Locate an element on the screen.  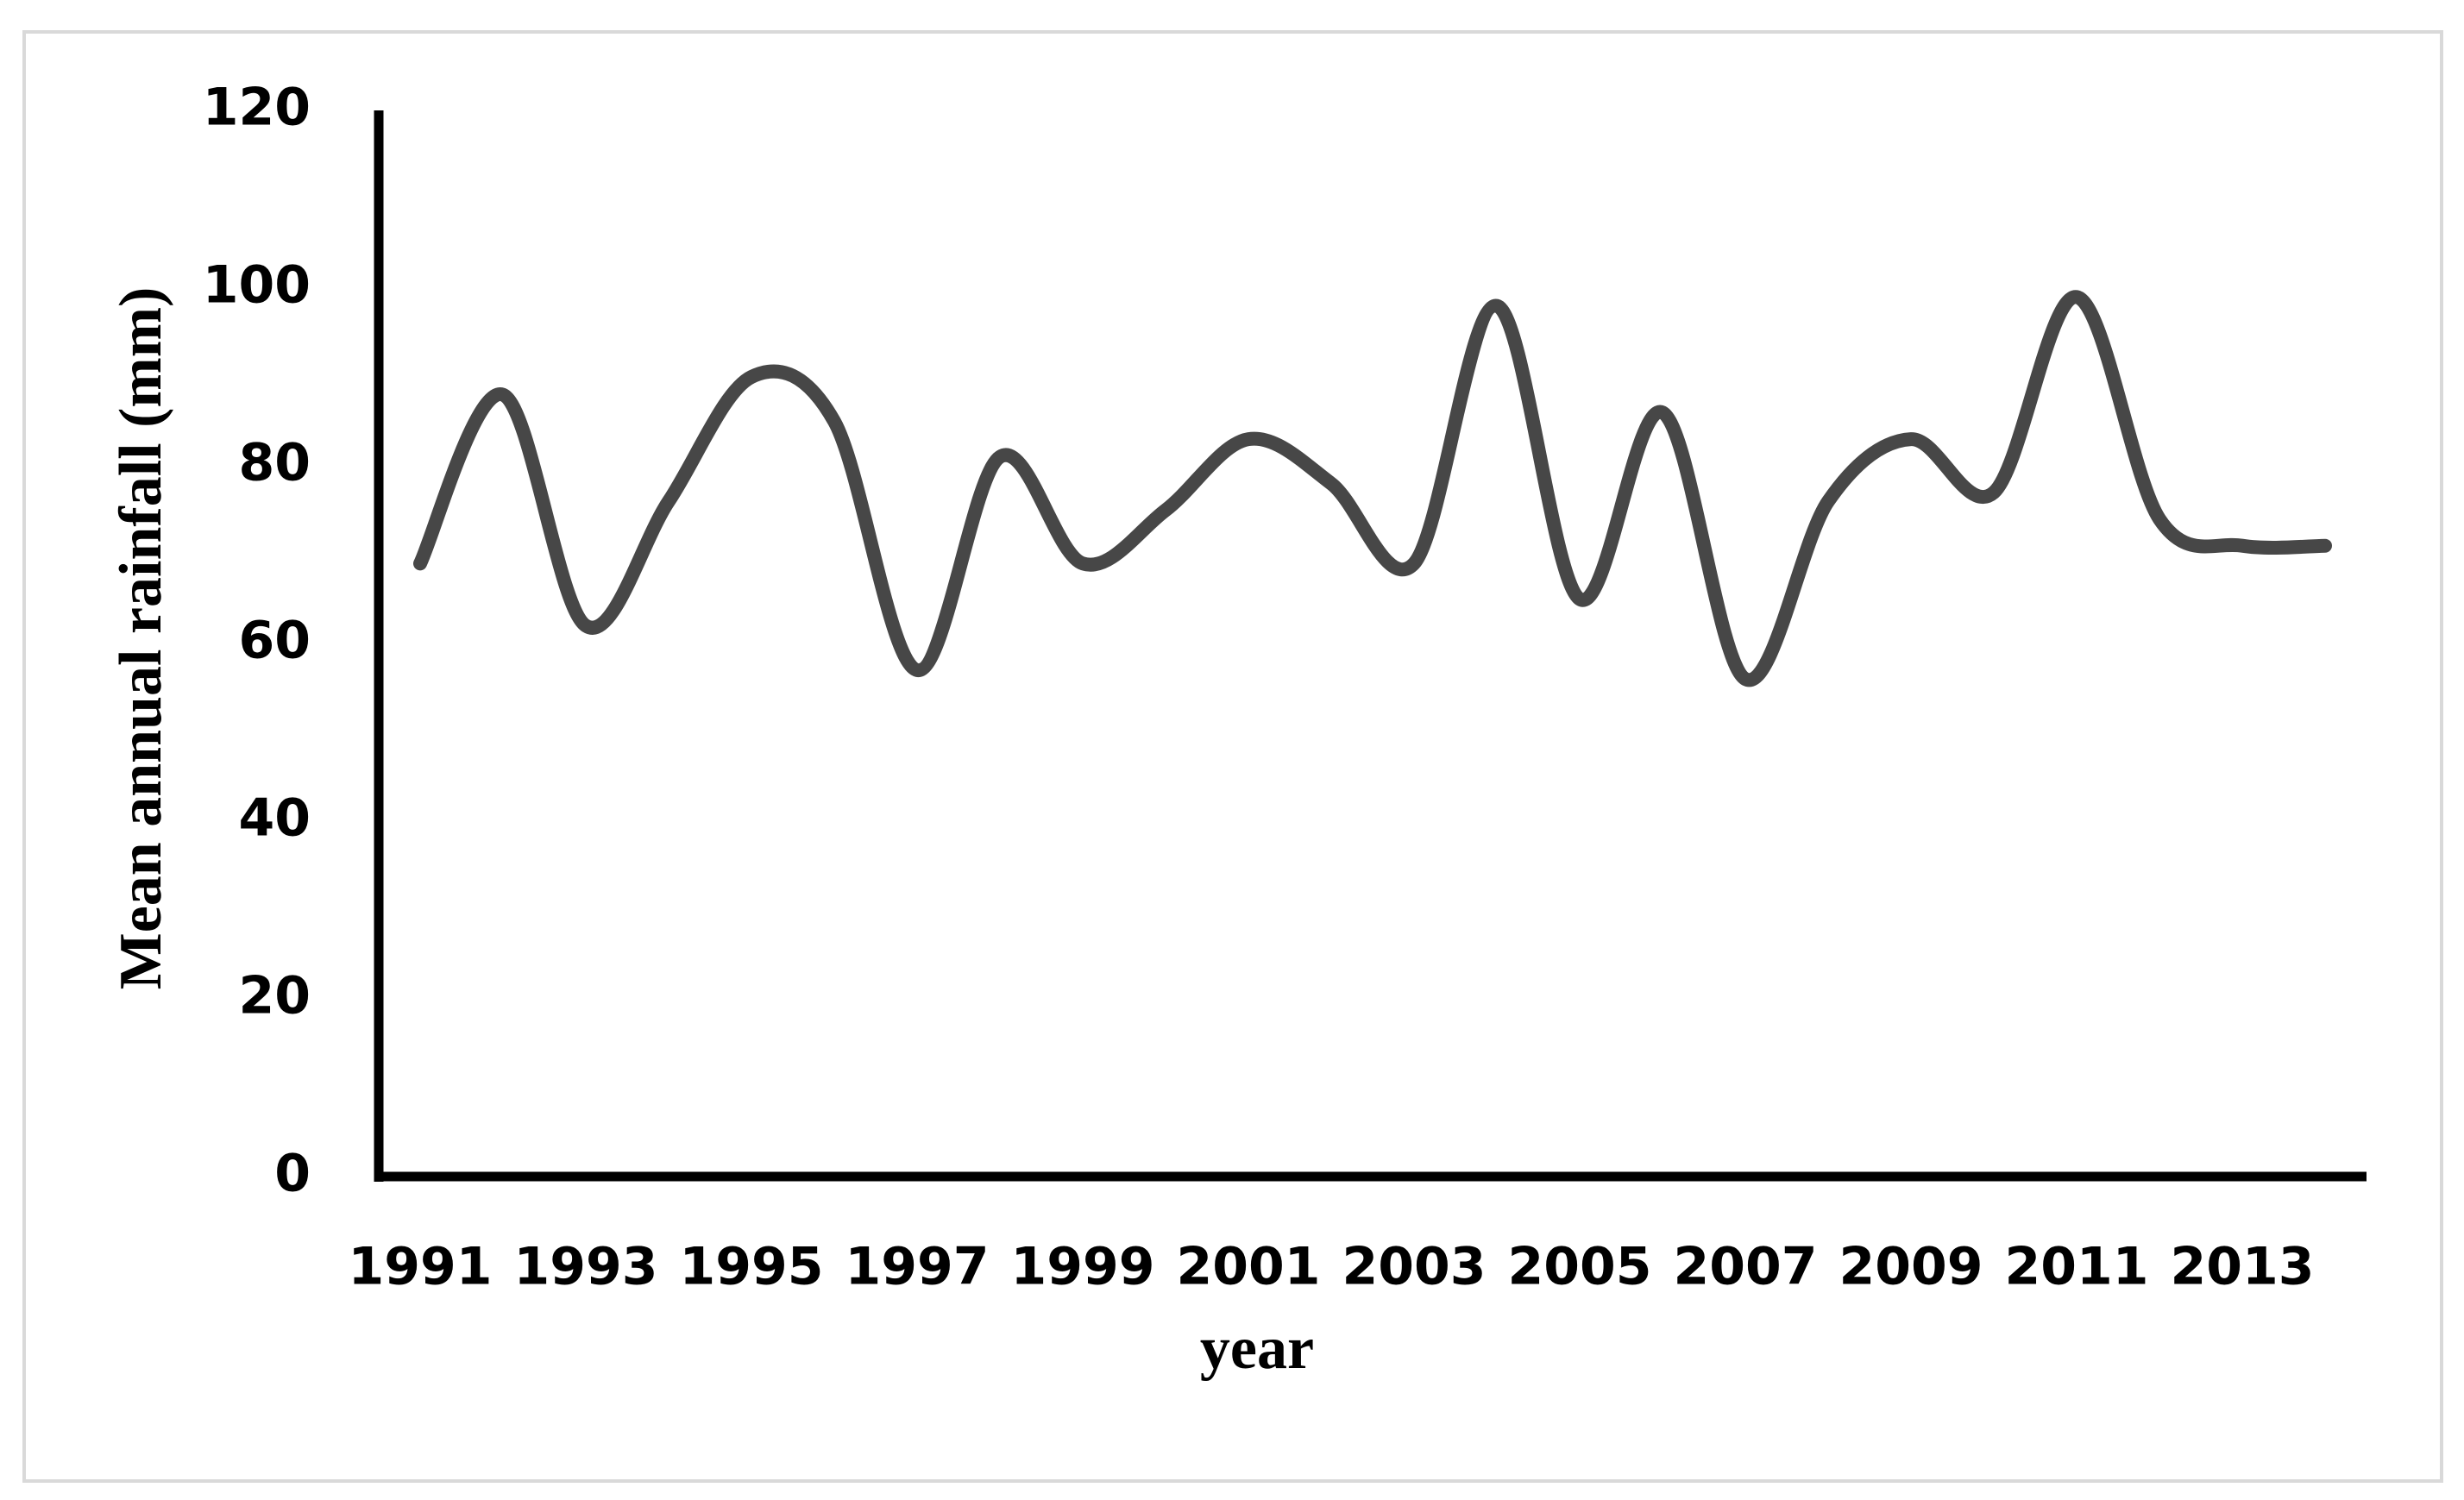
y-tick-label: 80 is located at coordinates (275, 463).